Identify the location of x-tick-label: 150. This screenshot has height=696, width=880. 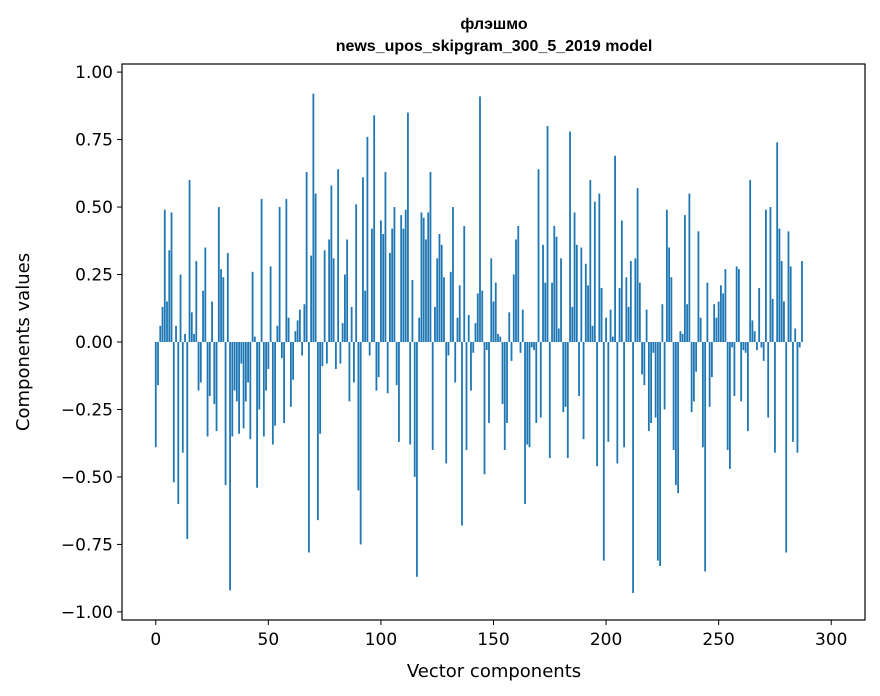
(493, 640).